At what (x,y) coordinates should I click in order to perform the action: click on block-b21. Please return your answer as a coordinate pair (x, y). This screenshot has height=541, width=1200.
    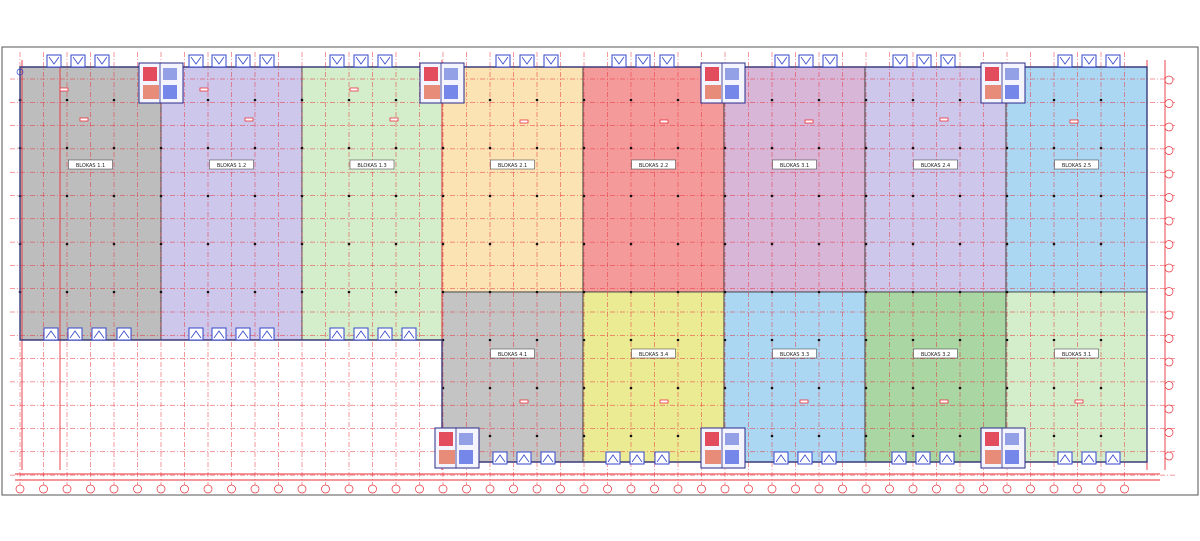
    Looking at the image, I should click on (512, 179).